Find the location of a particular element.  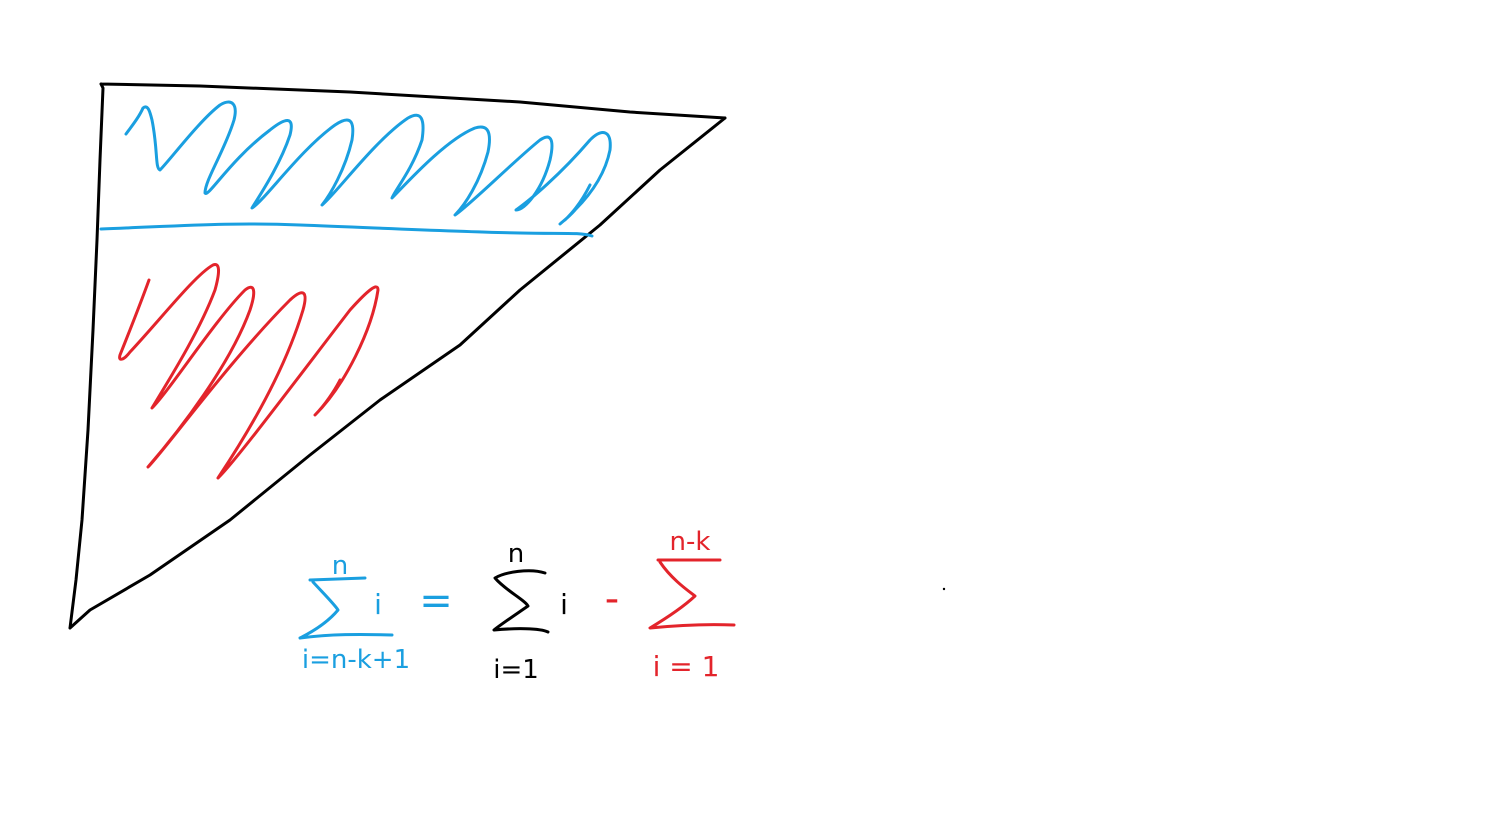

lhs-upper-limit: n is located at coordinates (340, 566).